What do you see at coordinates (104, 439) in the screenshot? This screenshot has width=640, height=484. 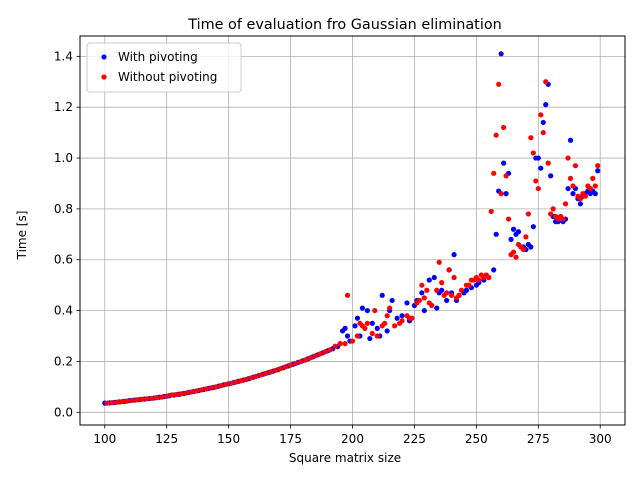 I see `x-tick-label: 100` at bounding box center [104, 439].